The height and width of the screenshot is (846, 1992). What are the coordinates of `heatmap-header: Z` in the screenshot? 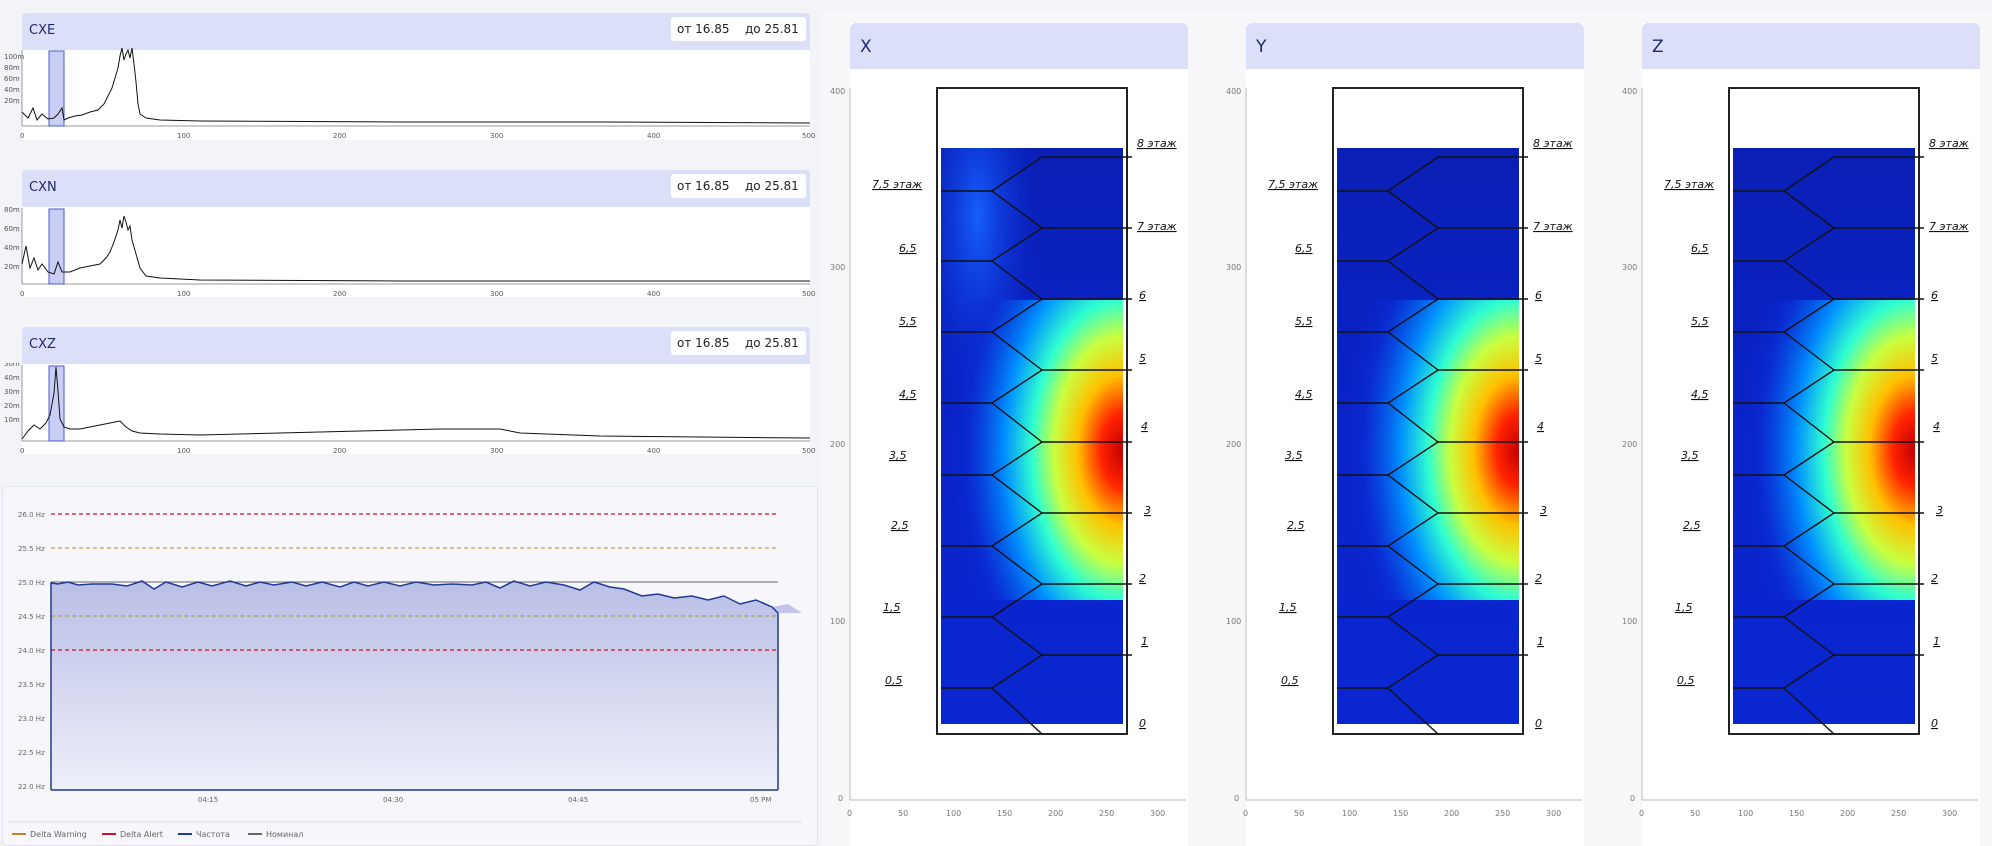 It's located at (1811, 46).